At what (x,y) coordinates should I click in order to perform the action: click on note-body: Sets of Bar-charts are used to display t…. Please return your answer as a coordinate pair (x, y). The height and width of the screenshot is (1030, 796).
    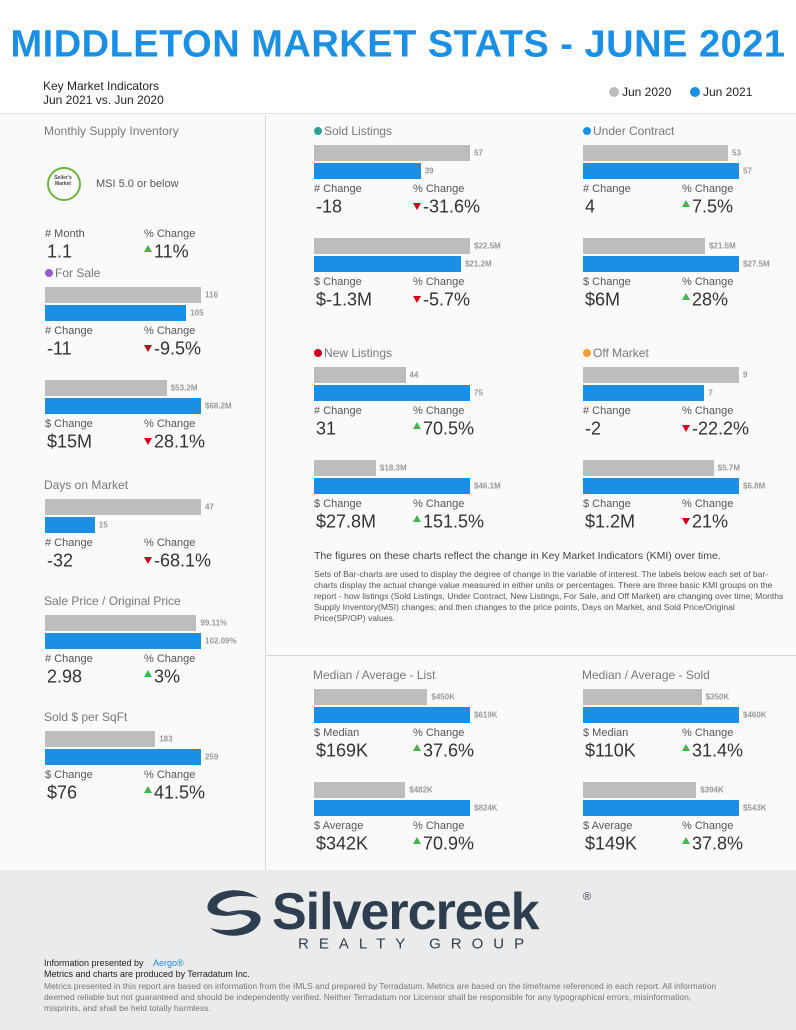
    Looking at the image, I should click on (549, 596).